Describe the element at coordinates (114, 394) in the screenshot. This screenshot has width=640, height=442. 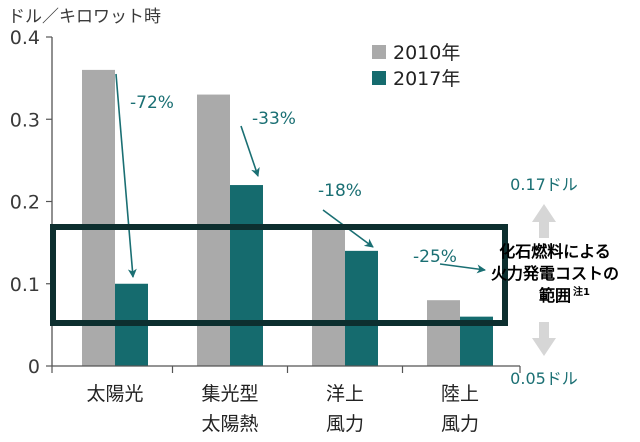
I see `category-label: 太陽光` at that location.